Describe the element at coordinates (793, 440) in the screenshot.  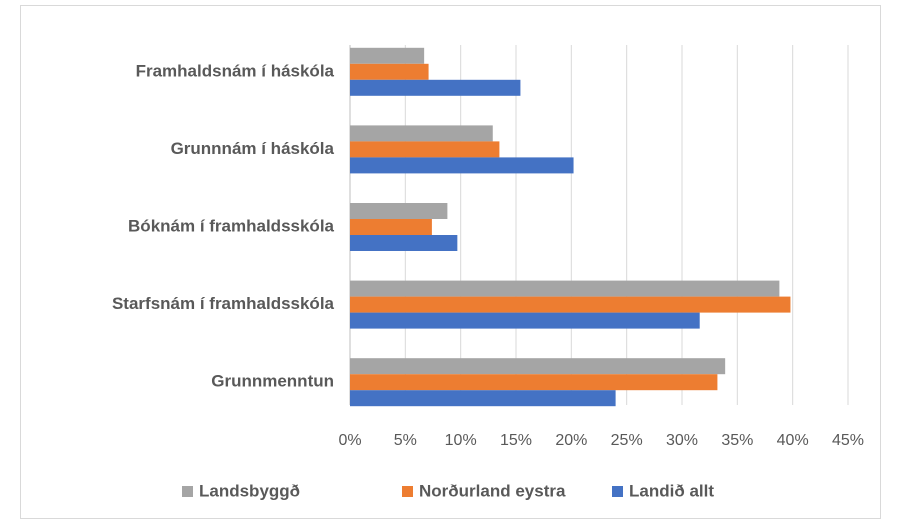
I see `x-tick-label: 40%` at that location.